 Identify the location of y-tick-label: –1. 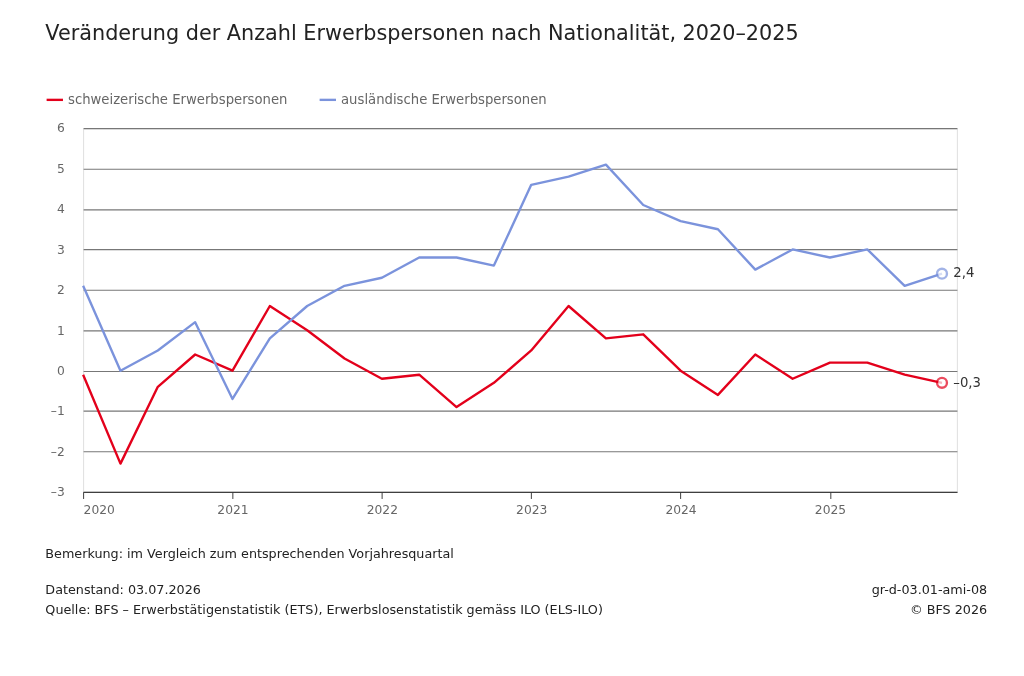
(57, 411).